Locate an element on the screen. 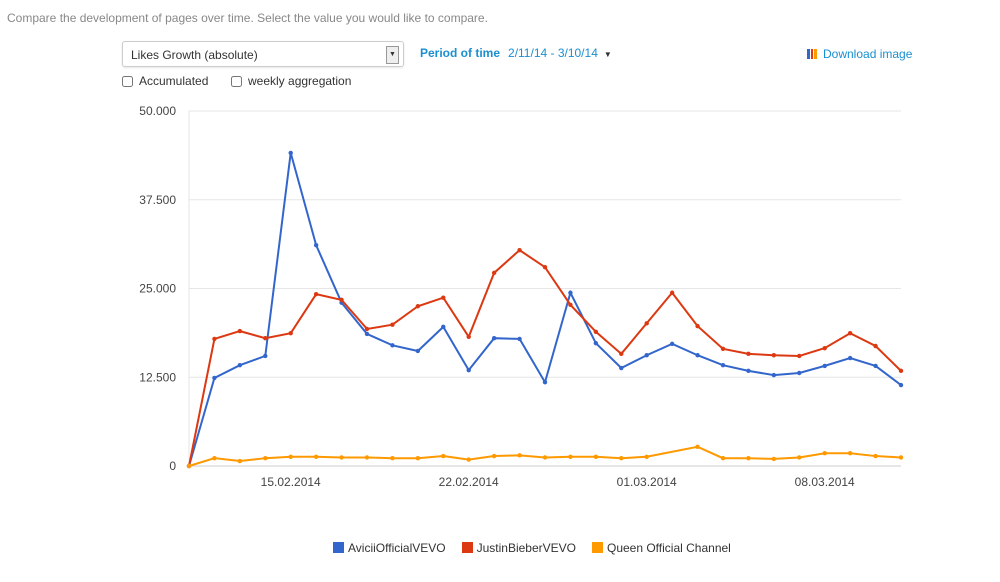  accumulated-input is located at coordinates (127, 81).